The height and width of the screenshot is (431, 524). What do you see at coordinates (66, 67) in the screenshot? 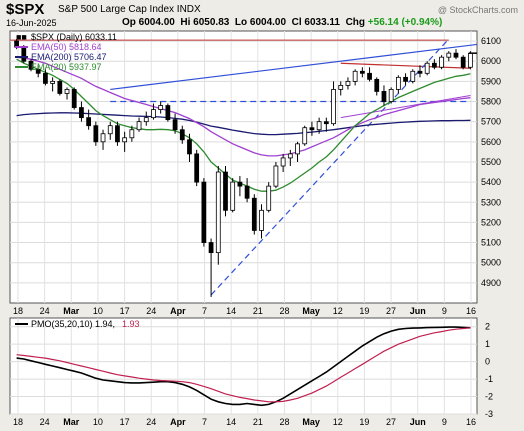
I see `legend-label-ema20: EMA(20) 5937.97` at bounding box center [66, 67].